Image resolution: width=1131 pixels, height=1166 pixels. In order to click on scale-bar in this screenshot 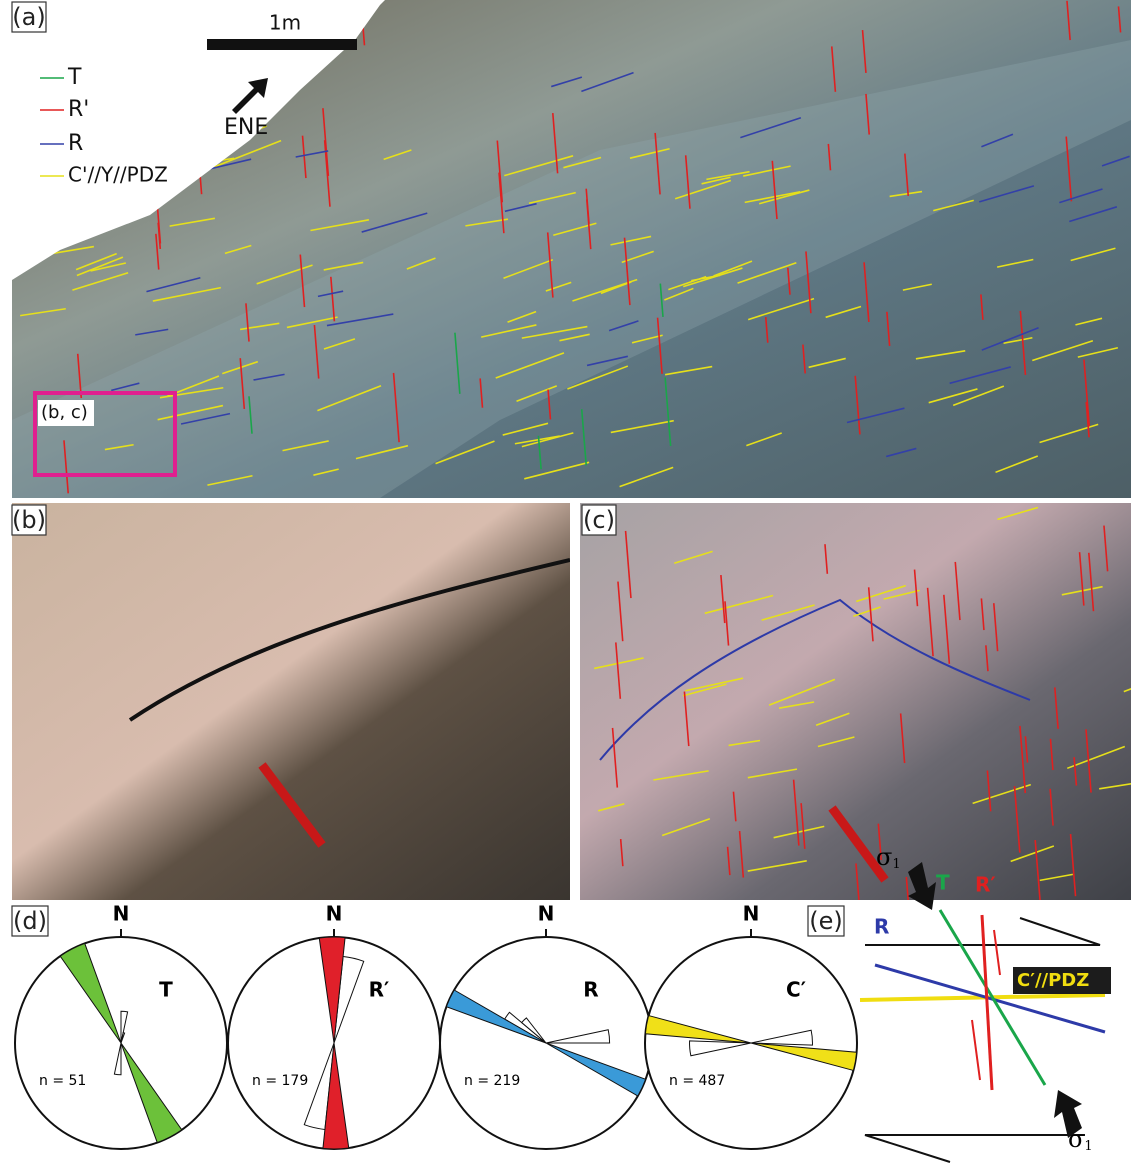, I will do `click(282, 44)`.